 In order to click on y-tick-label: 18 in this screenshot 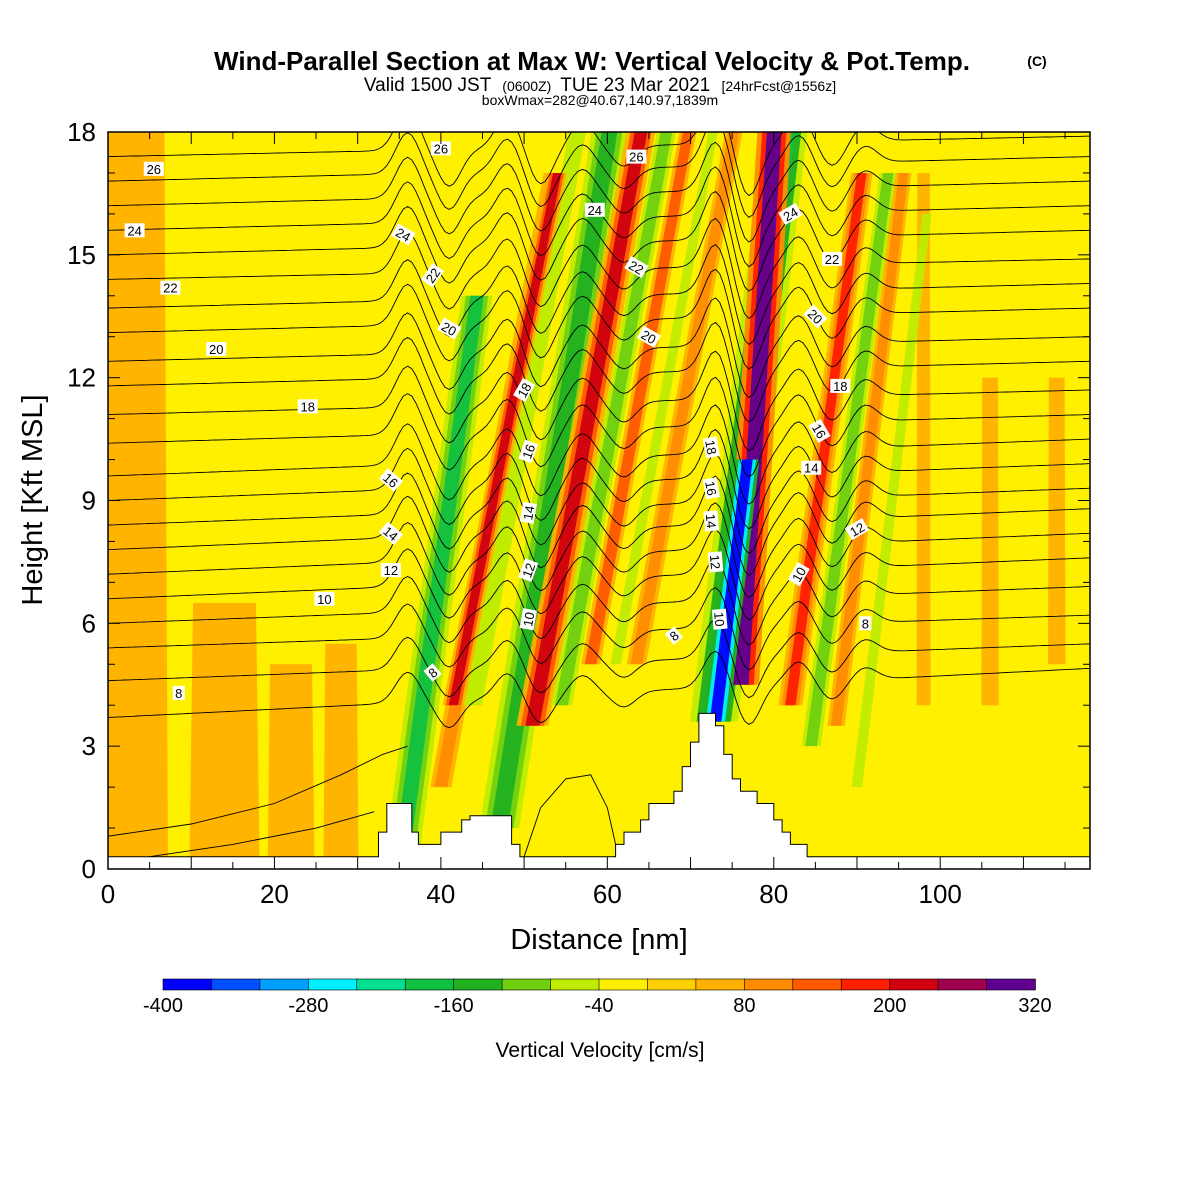, I will do `click(81, 132)`.